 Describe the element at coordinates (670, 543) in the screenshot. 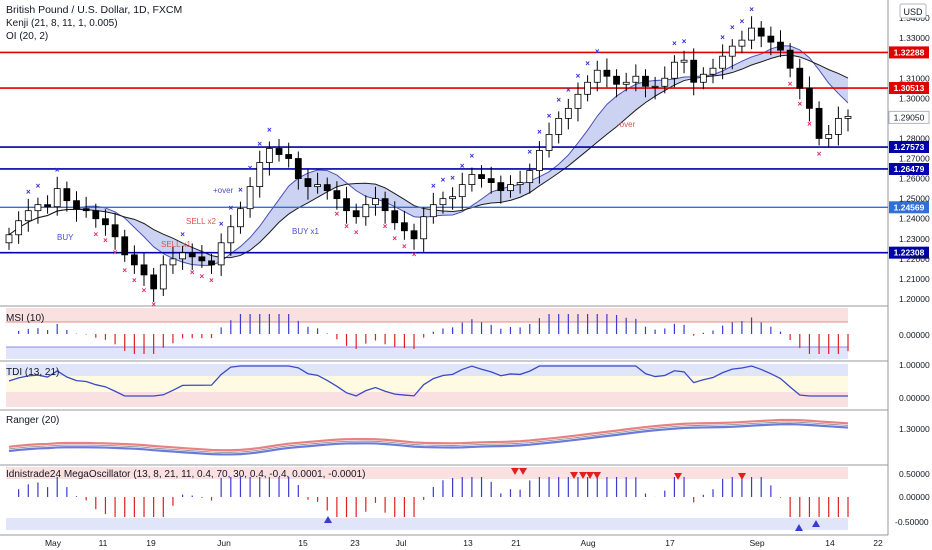

I see `time-tick-label: 17` at that location.